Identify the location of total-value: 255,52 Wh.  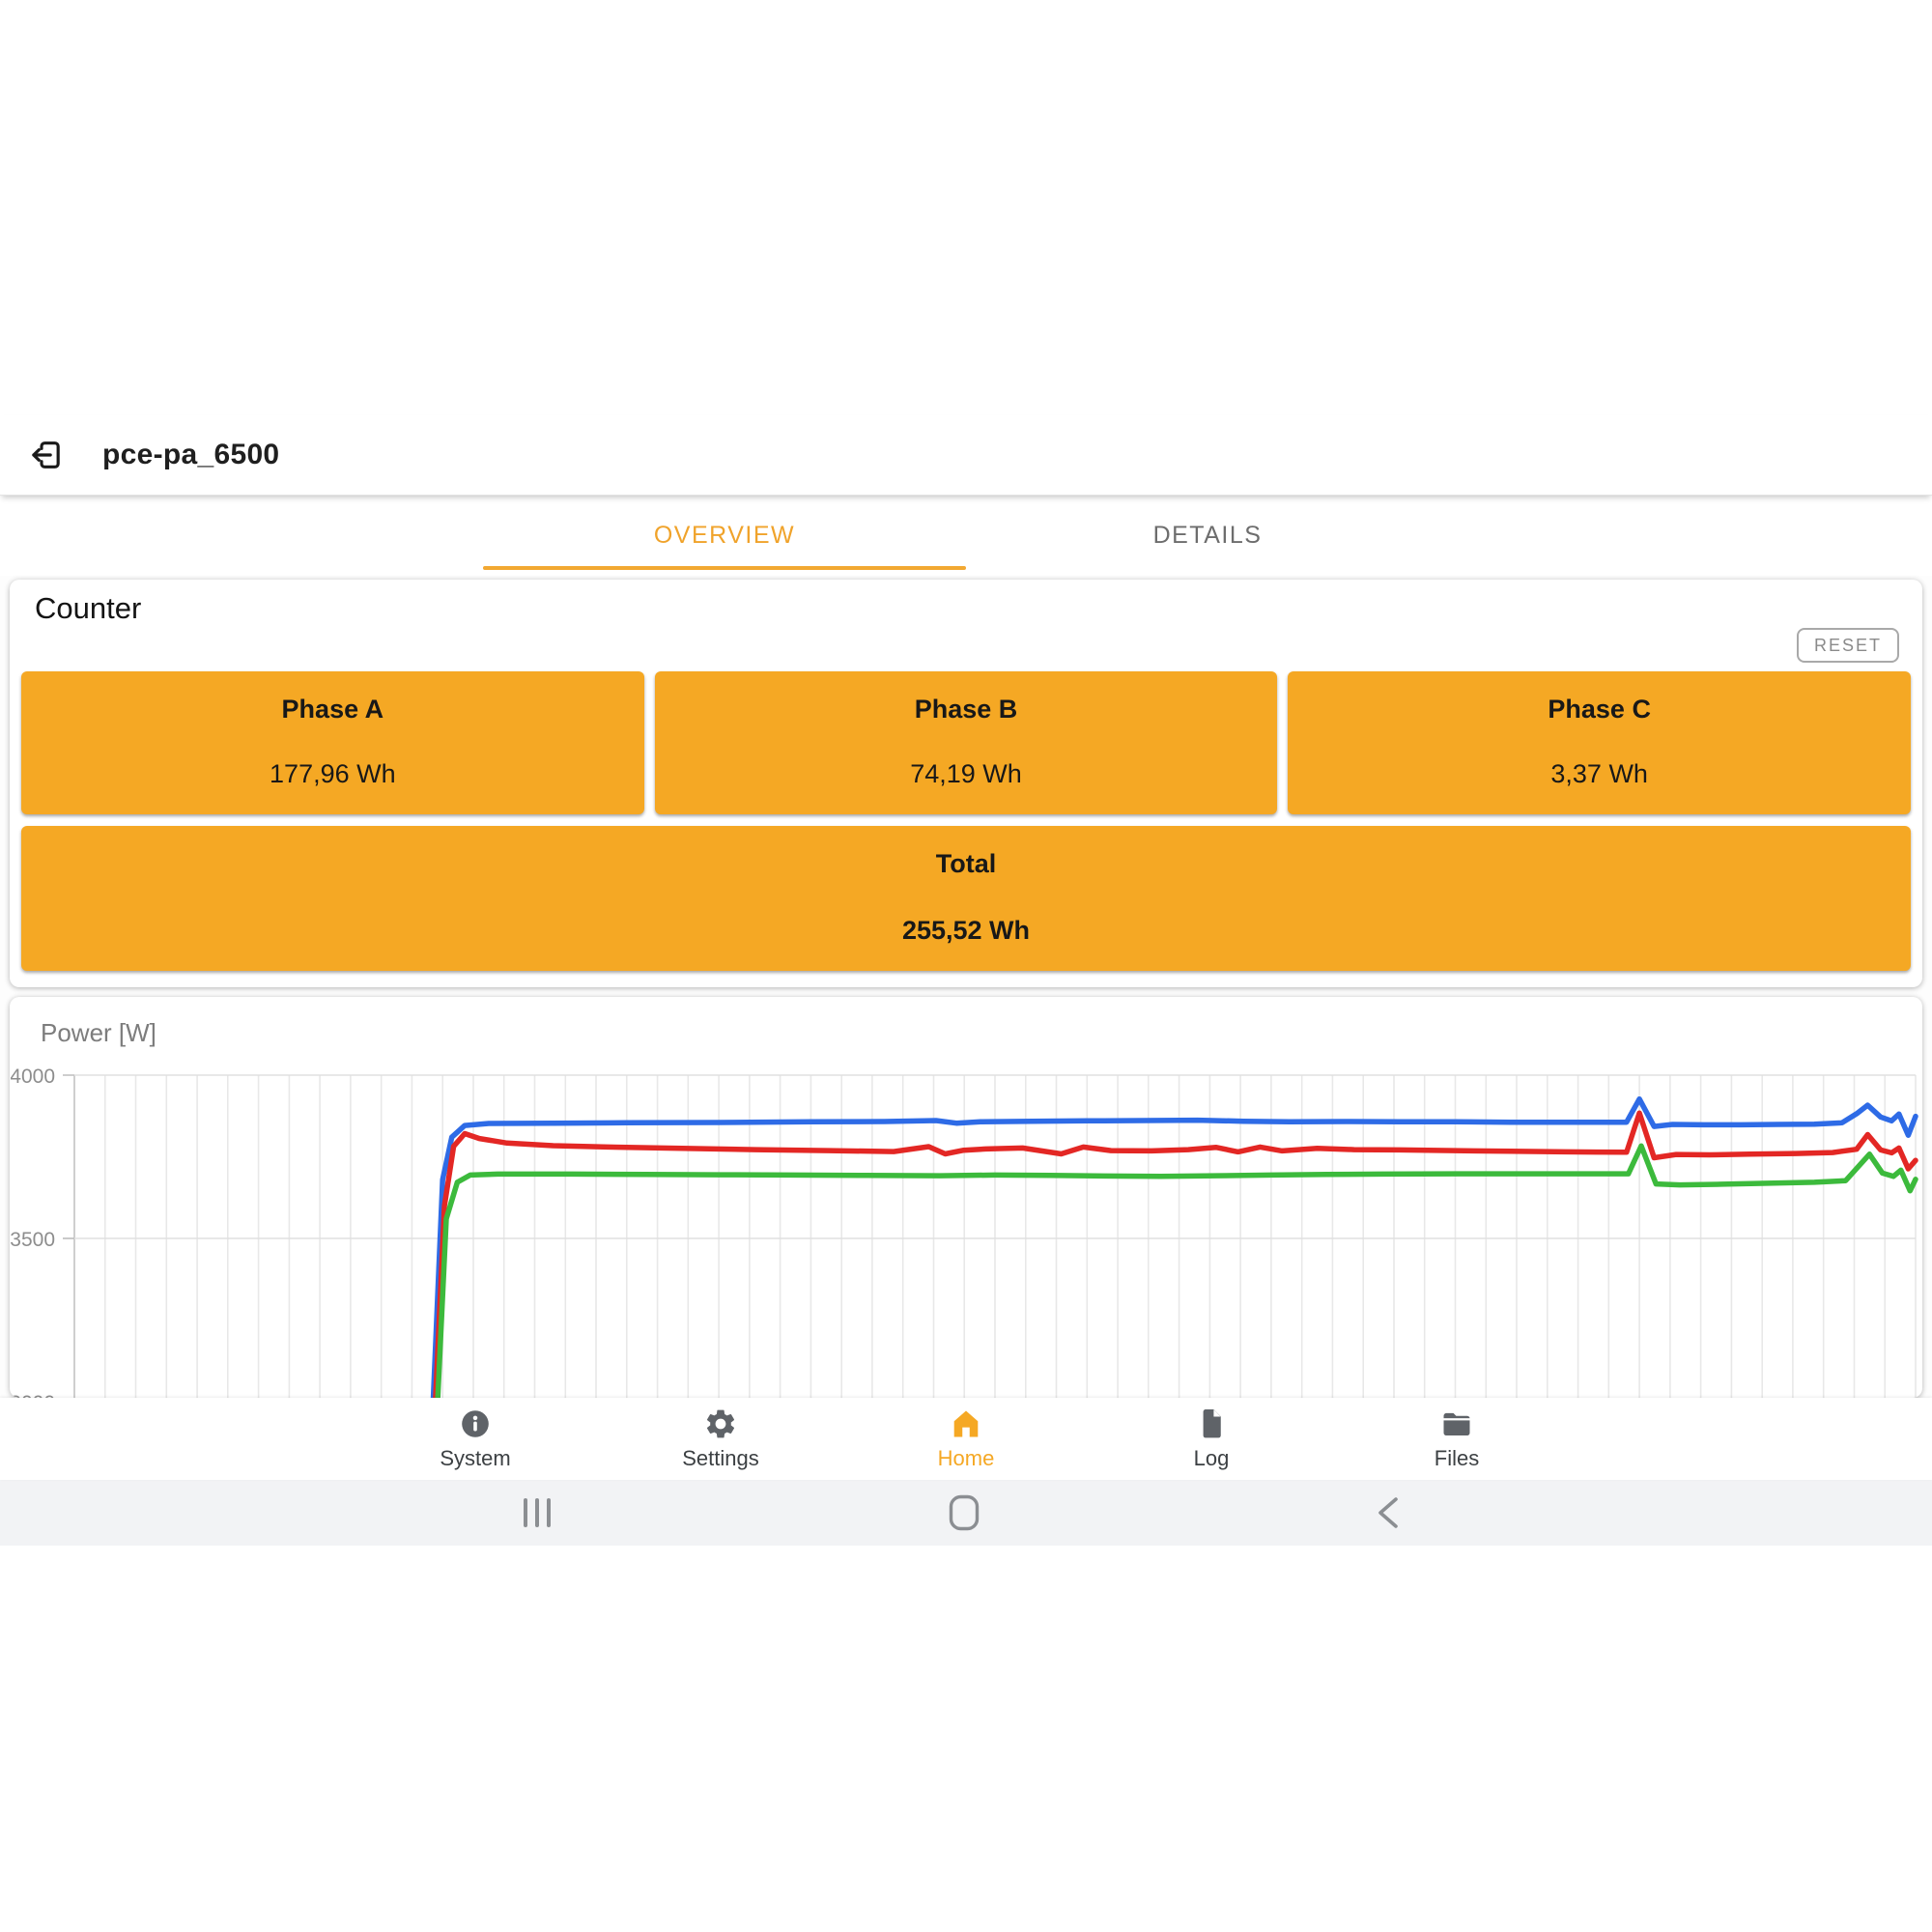
(966, 930).